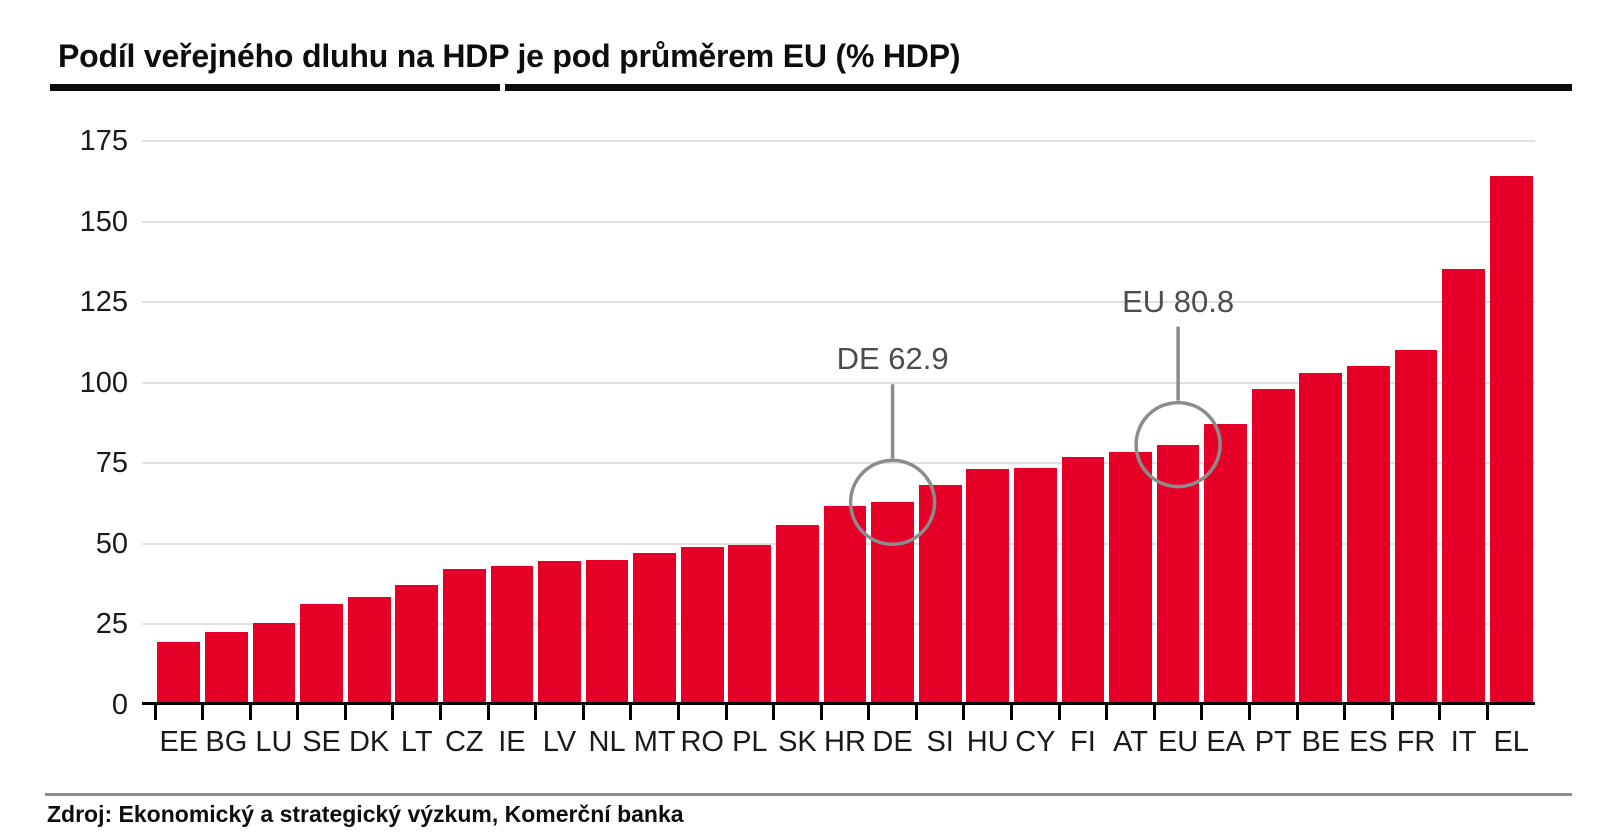  I want to click on x-tick-label-PT: PT, so click(1273, 742).